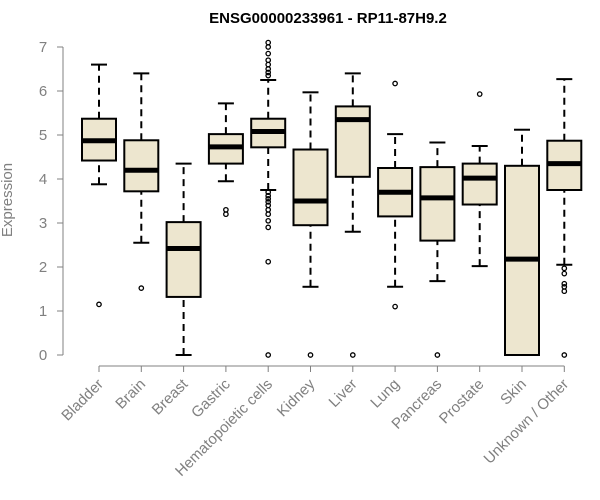 This screenshot has height=500, width=600. Describe the element at coordinates (225, 160) in the screenshot. I see `box-gastric` at that location.